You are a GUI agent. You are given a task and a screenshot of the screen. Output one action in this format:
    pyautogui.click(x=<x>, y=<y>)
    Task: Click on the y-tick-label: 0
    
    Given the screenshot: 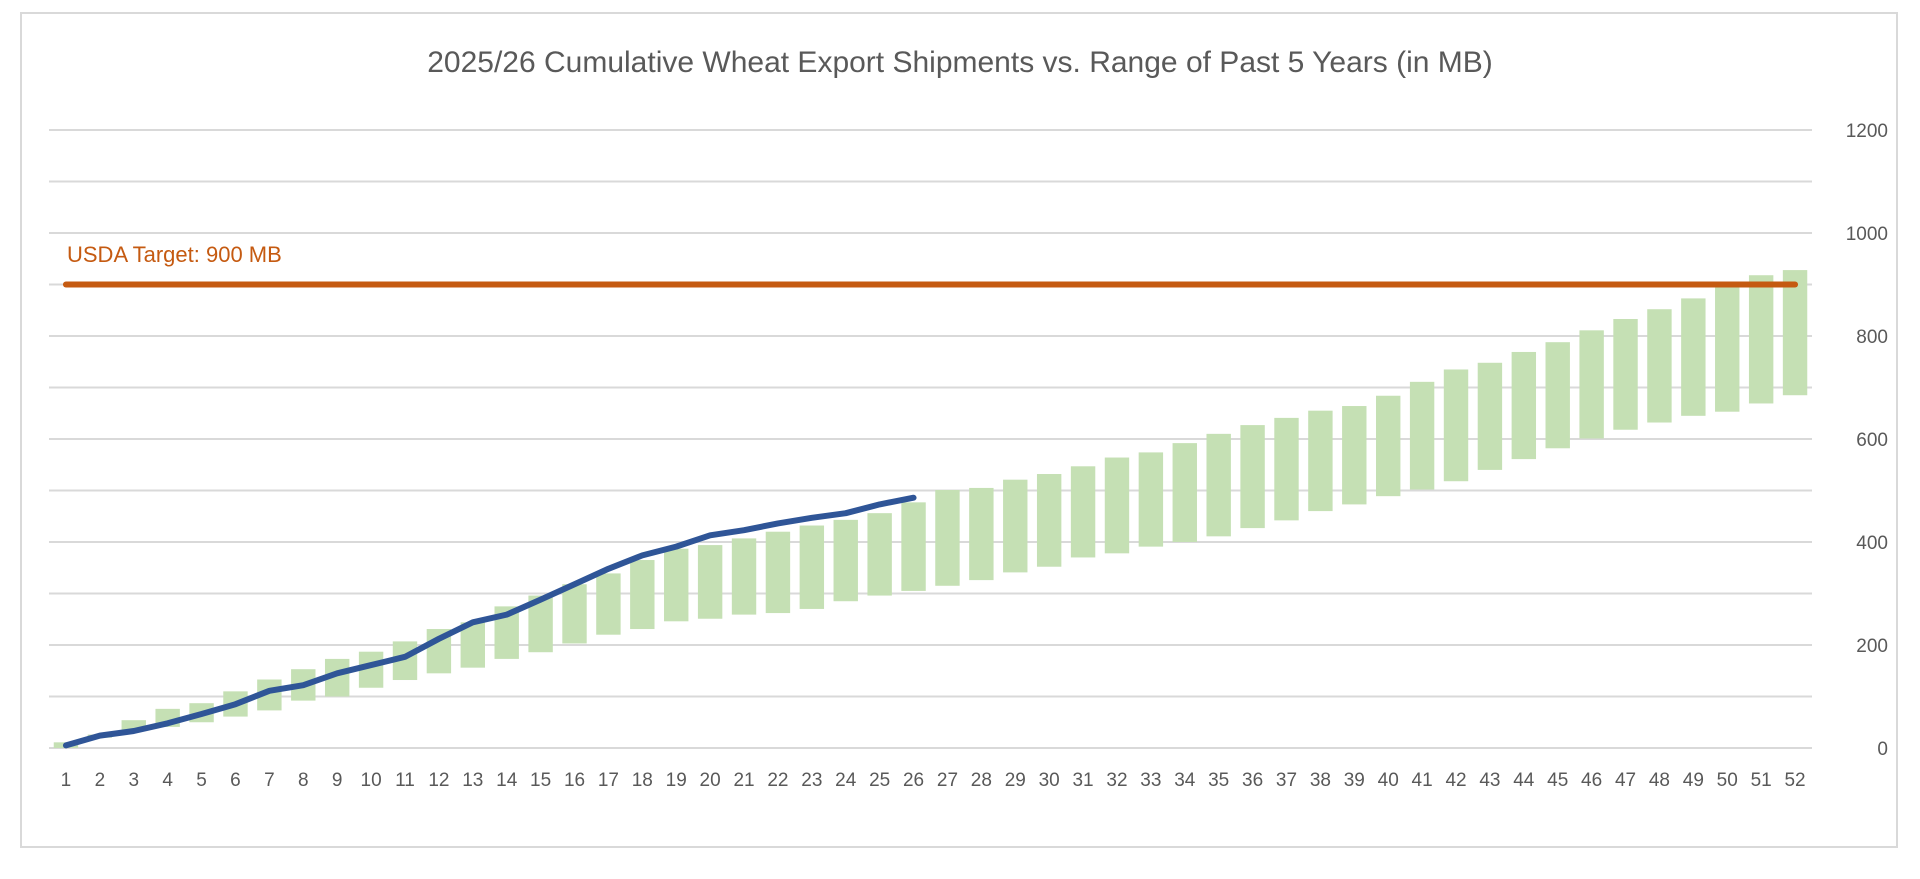 What is the action you would take?
    pyautogui.click(x=1882, y=749)
    